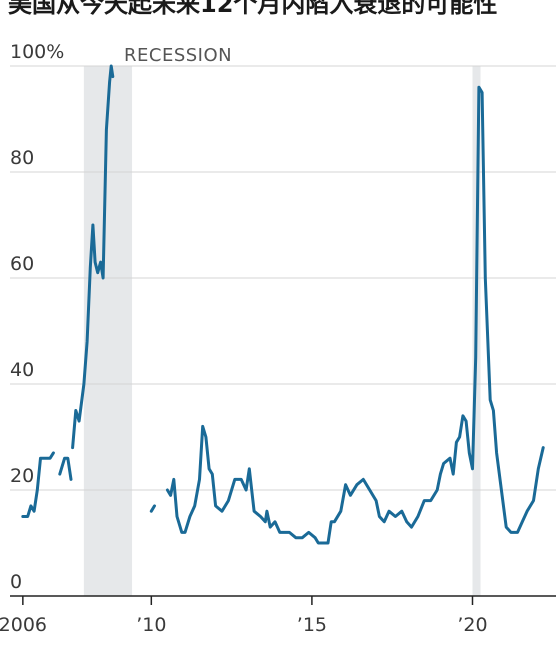 This screenshot has width=560, height=657. Describe the element at coordinates (472, 625) in the screenshot. I see `x-tick-label-2020: ’20` at that location.